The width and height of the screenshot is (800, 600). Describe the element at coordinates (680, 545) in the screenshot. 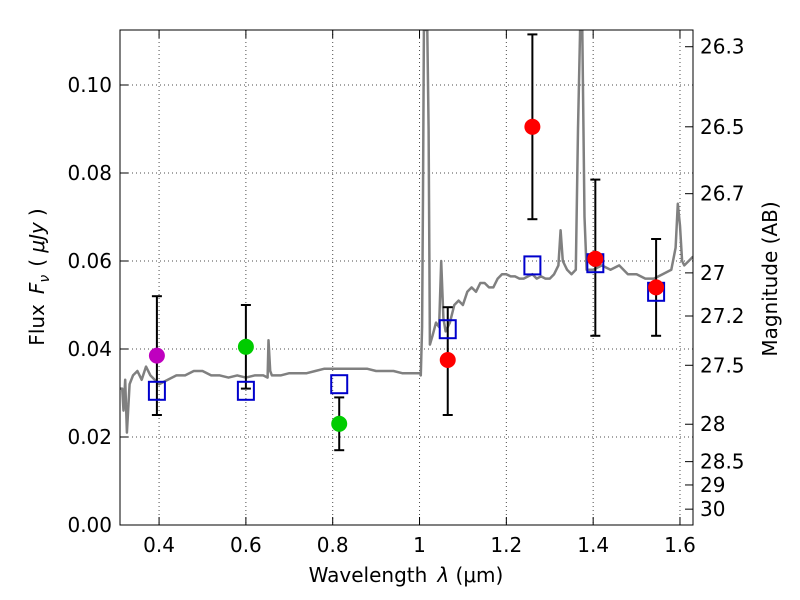

I see `x-tick-label: 1.6` at that location.